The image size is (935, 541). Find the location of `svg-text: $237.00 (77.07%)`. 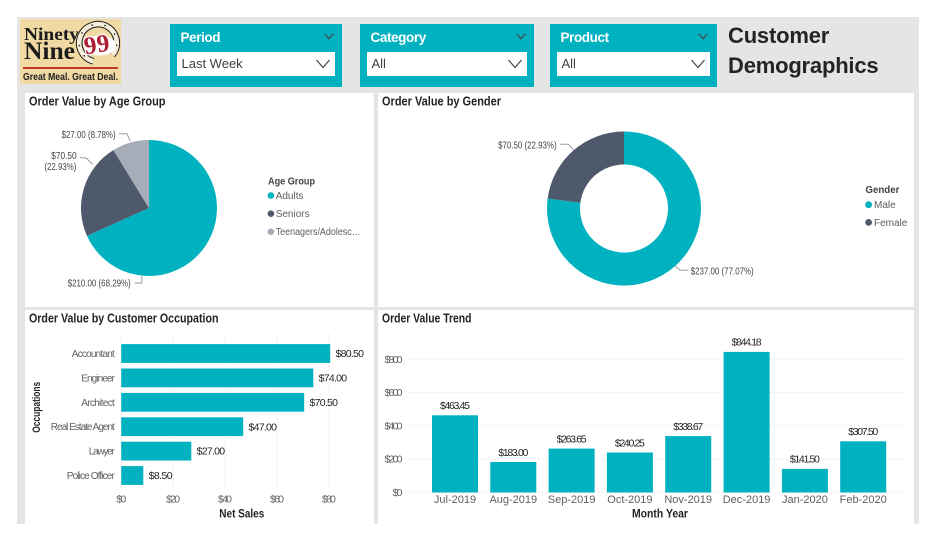

svg-text: $237.00 (77.07%) is located at coordinates (722, 272).